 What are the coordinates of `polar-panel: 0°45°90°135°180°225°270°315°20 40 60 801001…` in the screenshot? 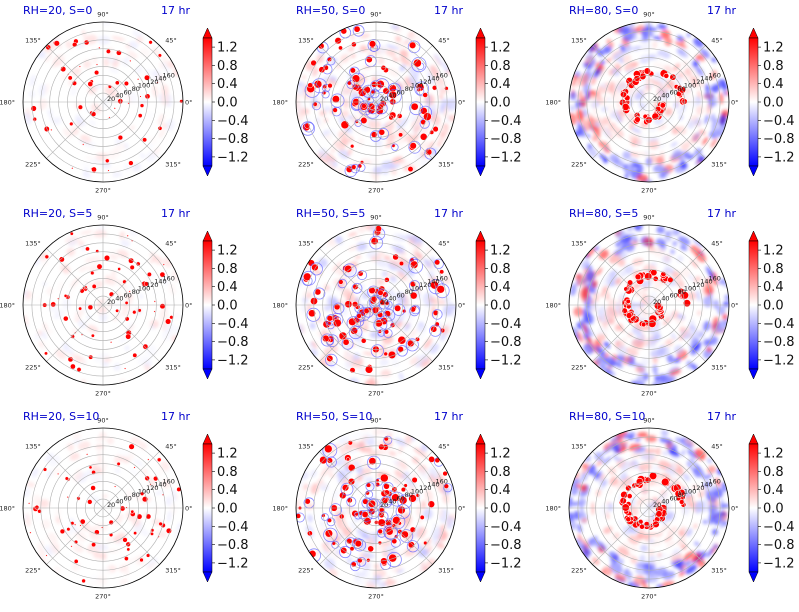 It's located at (124, 99).